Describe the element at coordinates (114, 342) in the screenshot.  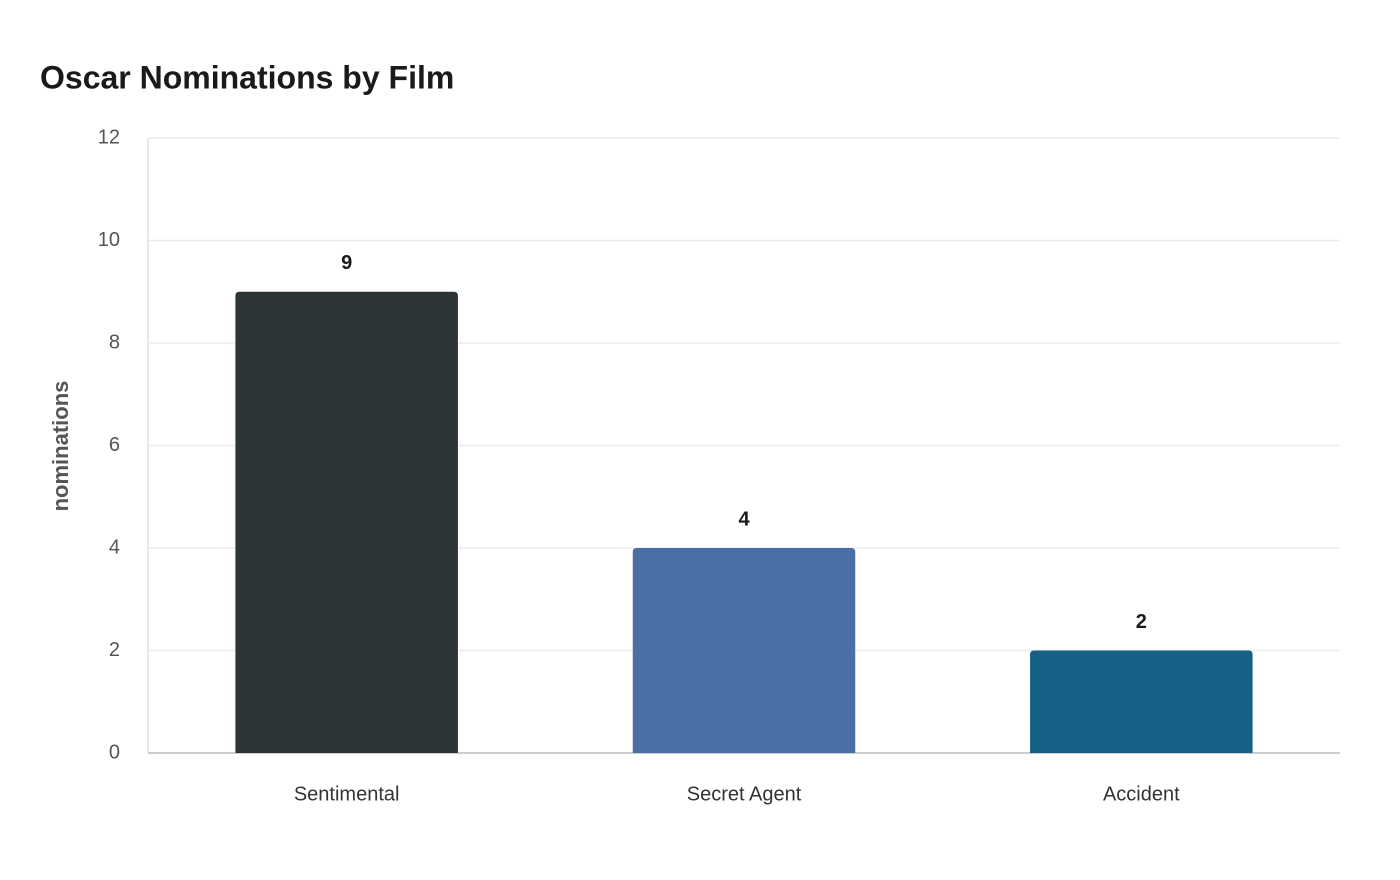
I see `y-tick-label: 8` at that location.